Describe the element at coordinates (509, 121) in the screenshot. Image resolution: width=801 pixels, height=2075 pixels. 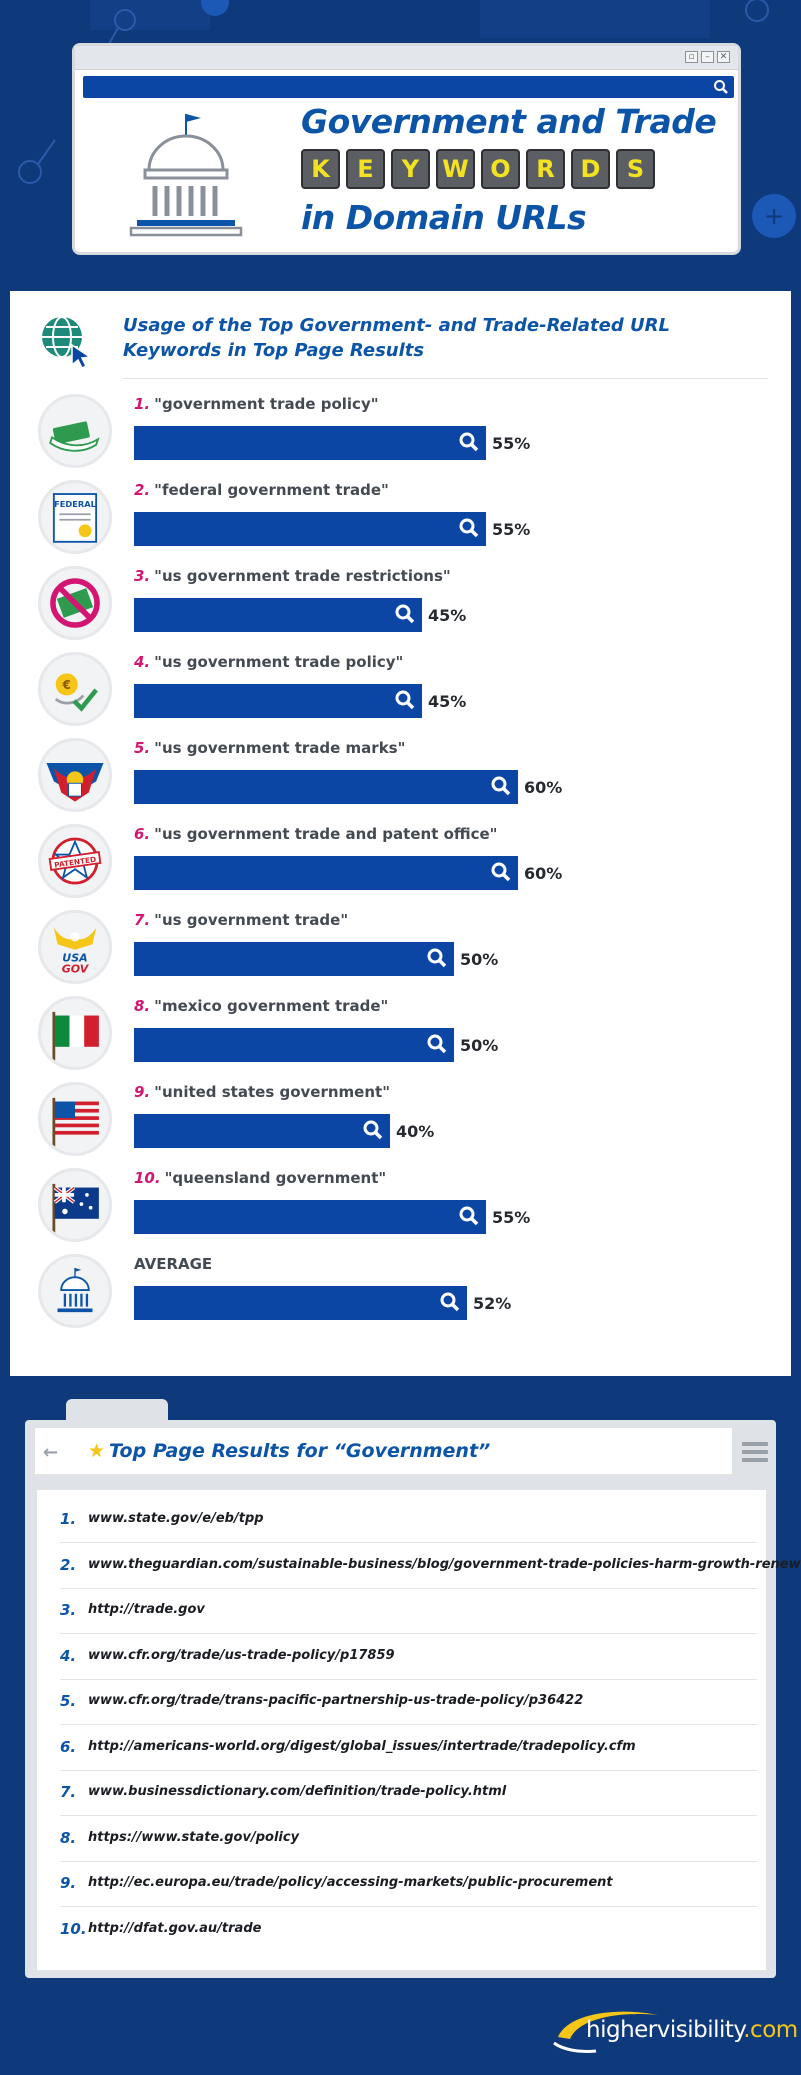
I see `header-title-line1: Government and Trade` at that location.